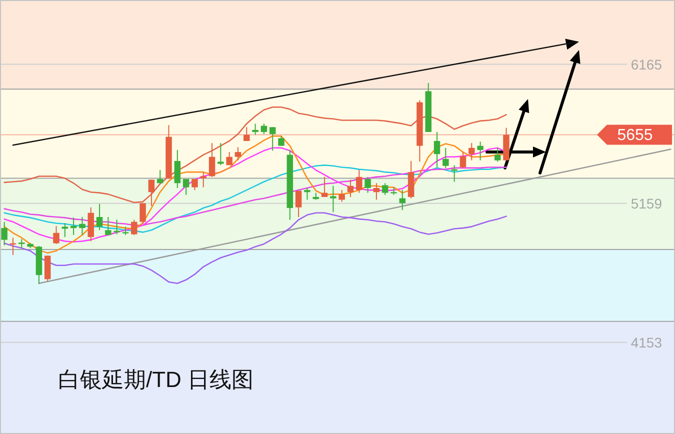 The width and height of the screenshot is (675, 434). Describe the element at coordinates (635, 135) in the screenshot. I see `ref-line-label: 5655` at that location.